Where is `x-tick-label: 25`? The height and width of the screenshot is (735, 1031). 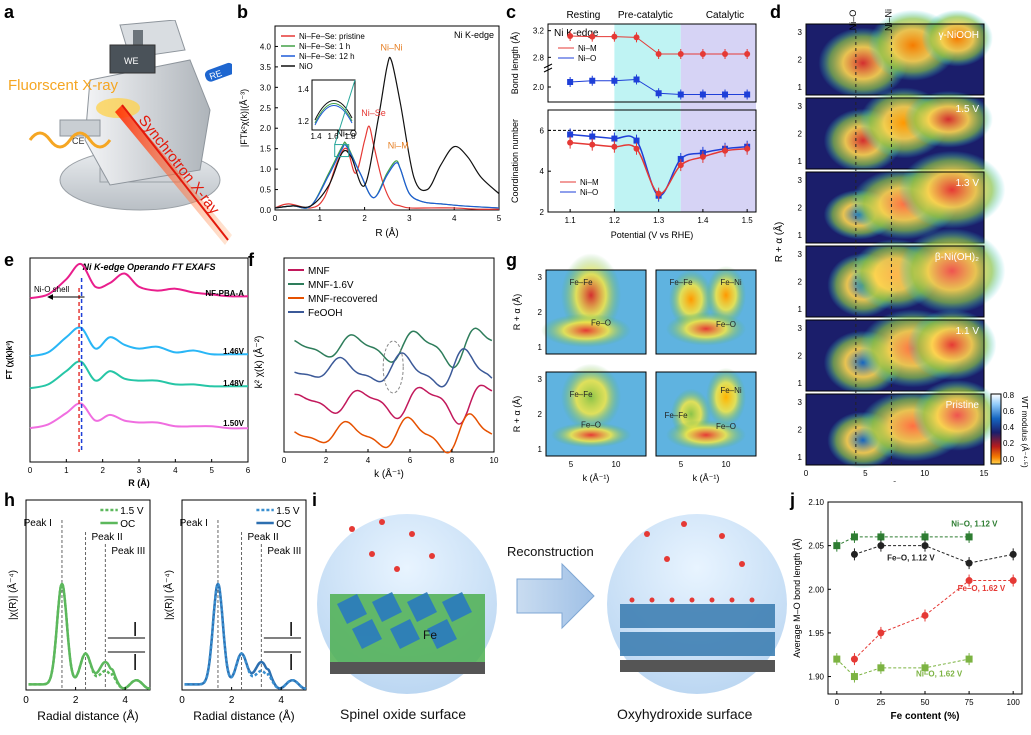 x-tick-label: 25 is located at coordinates (880, 702).